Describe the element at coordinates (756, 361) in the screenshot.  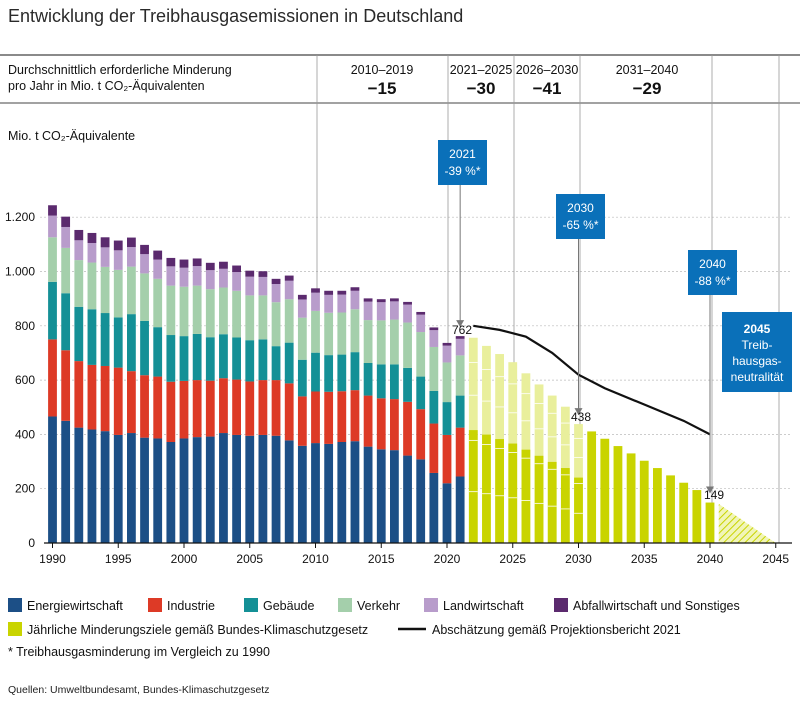
I see `callout-line: hausgas-` at that location.